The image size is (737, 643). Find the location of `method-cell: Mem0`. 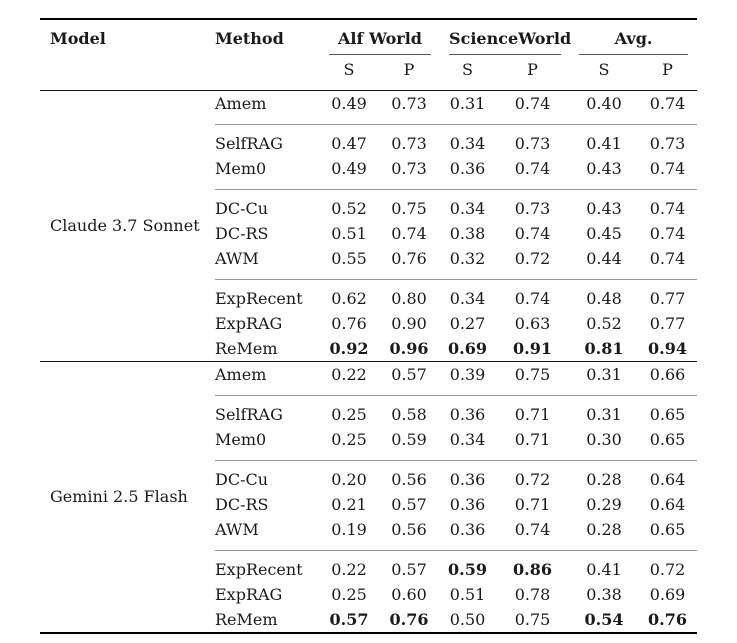

method-cell: Mem0 is located at coordinates (241, 168).